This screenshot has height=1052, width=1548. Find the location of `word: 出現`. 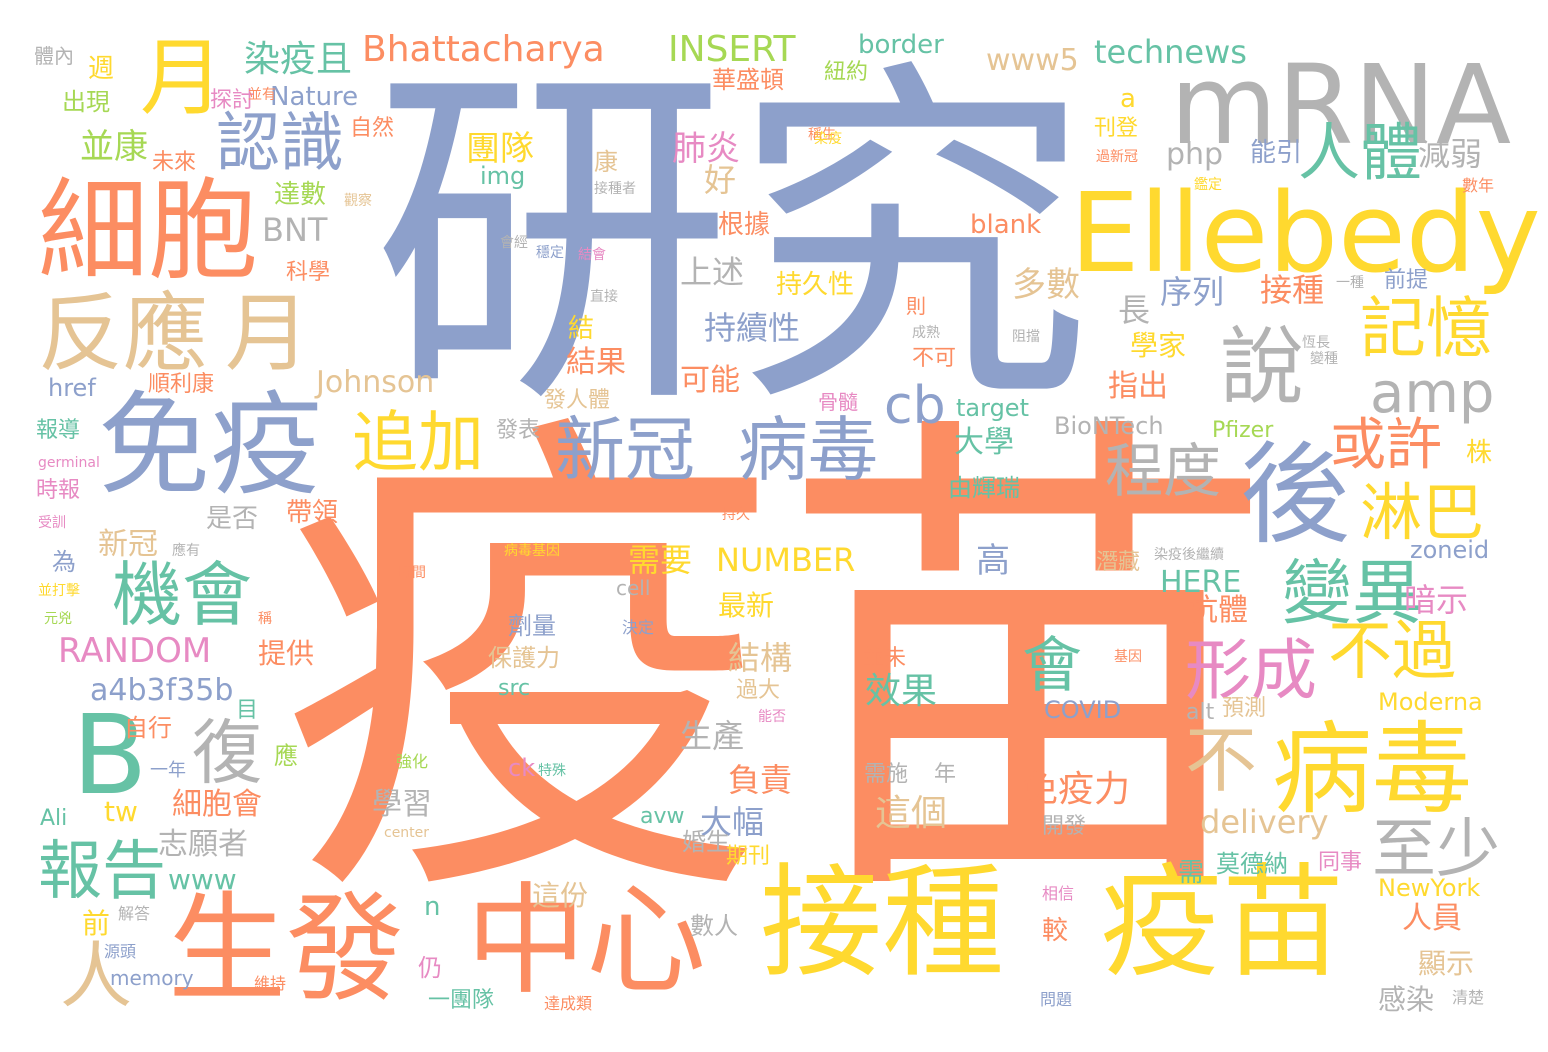

word: 出現 is located at coordinates (86, 102).